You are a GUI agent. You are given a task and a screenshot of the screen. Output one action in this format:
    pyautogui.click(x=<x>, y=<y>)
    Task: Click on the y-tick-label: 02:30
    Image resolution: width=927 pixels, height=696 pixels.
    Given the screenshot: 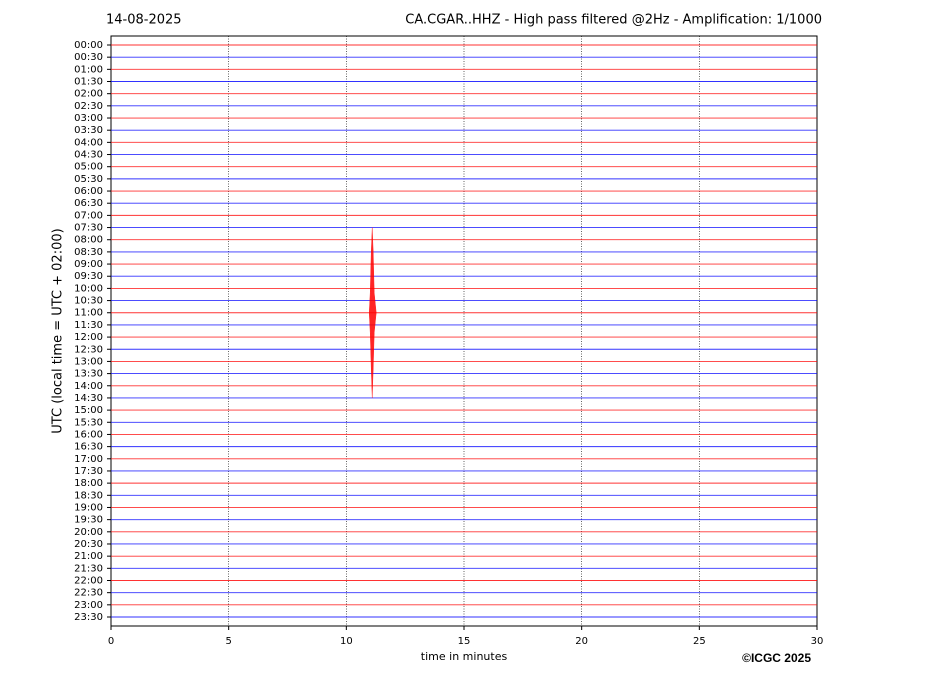 What is the action you would take?
    pyautogui.click(x=88, y=106)
    